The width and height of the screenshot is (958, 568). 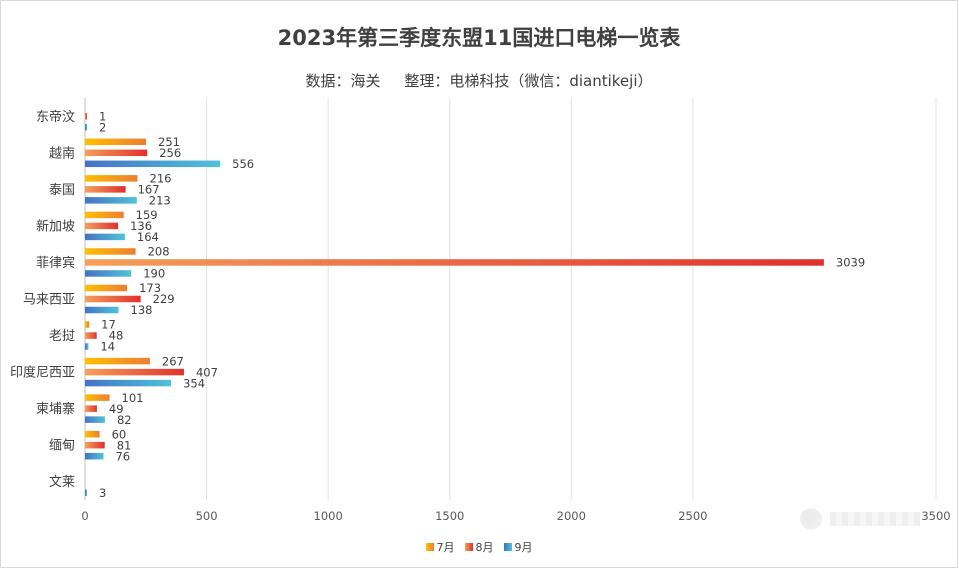 I want to click on legend: 7月 8月 9月, so click(x=479, y=547).